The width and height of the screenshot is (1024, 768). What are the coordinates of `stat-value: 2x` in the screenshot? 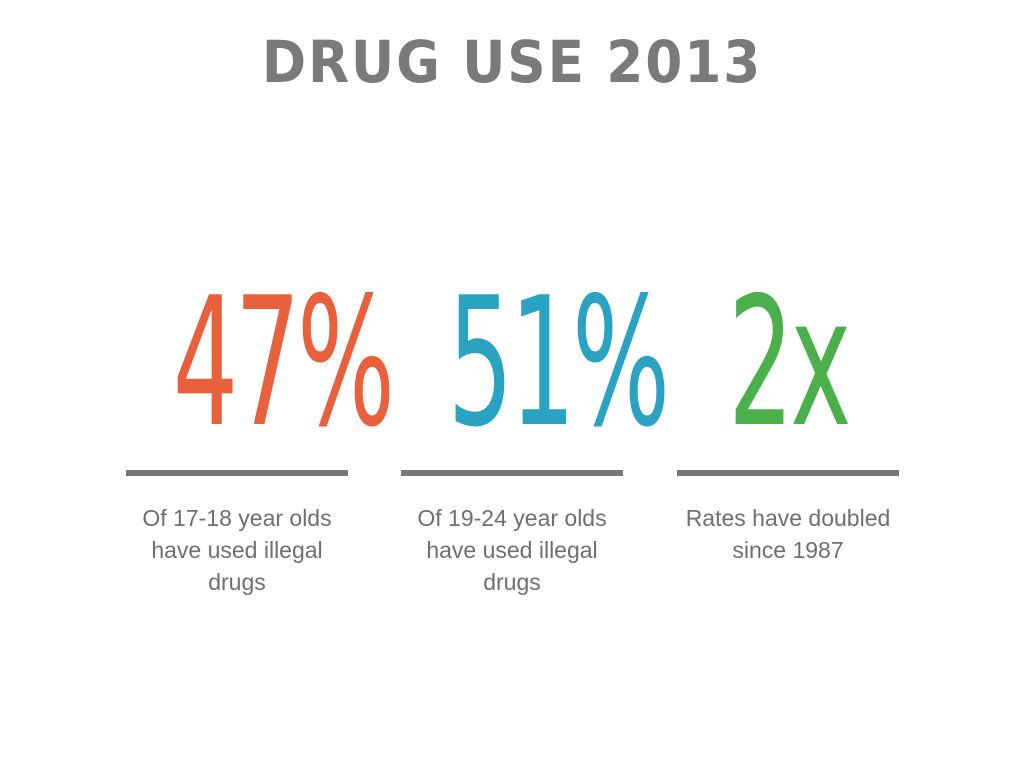 It's located at (789, 362).